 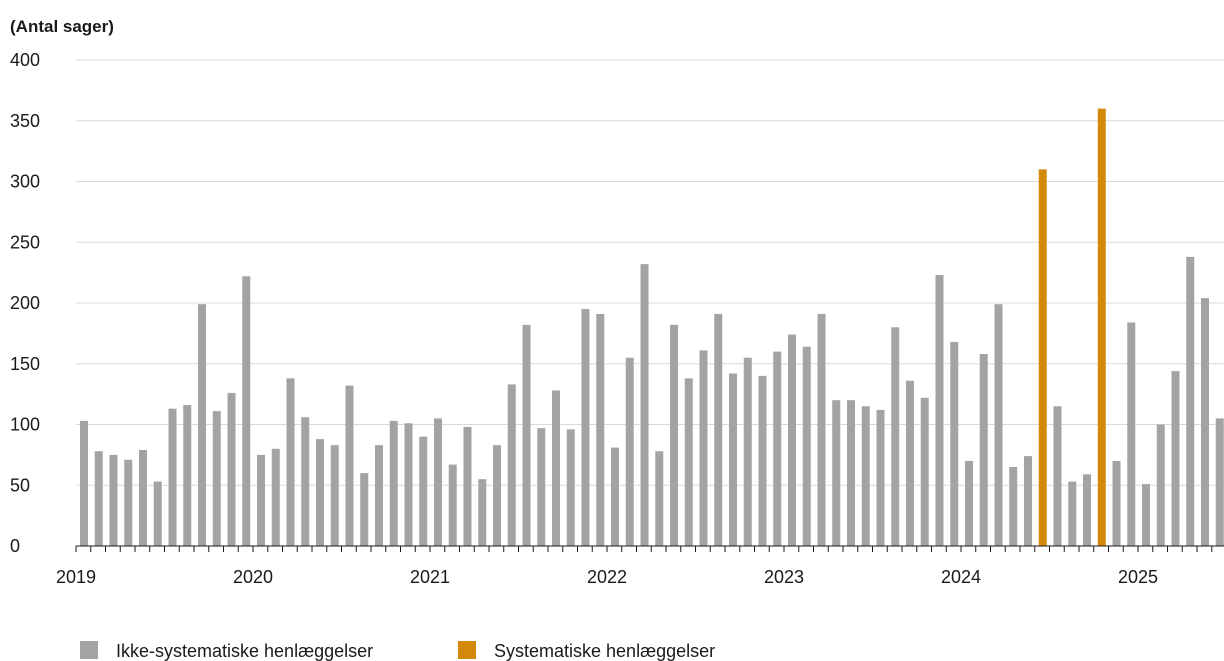 What do you see at coordinates (1138, 577) in the screenshot?
I see `x-tick-label: 2025` at bounding box center [1138, 577].